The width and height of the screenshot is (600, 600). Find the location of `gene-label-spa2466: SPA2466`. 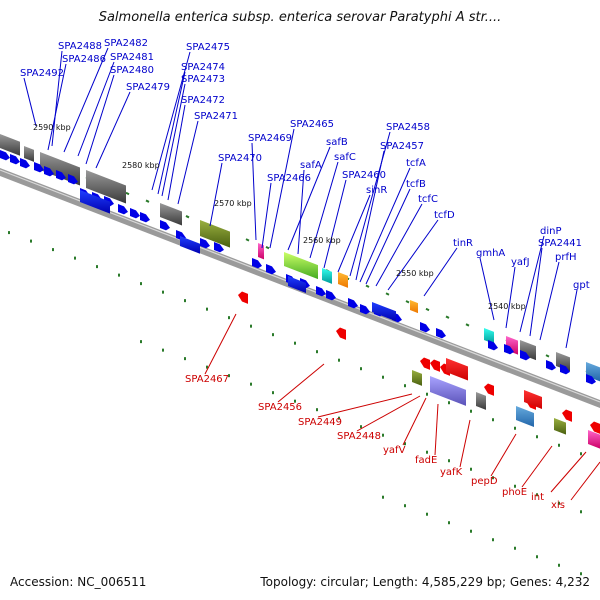

gene-label-spa2466: SPA2466 is located at coordinates (289, 178).